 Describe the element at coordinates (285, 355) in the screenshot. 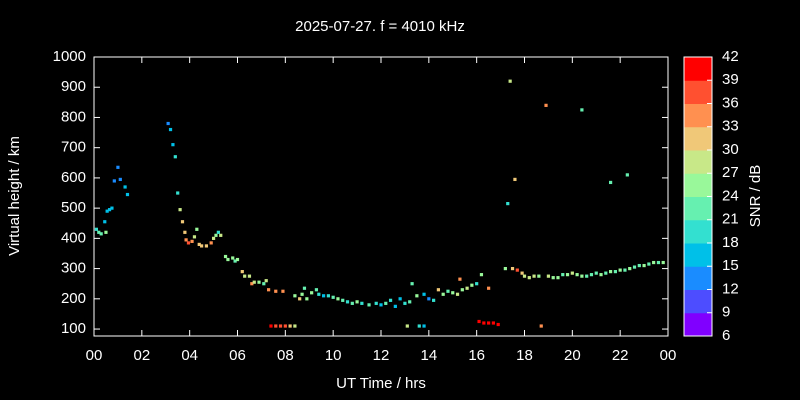

I see `x-tick-label: 08` at that location.